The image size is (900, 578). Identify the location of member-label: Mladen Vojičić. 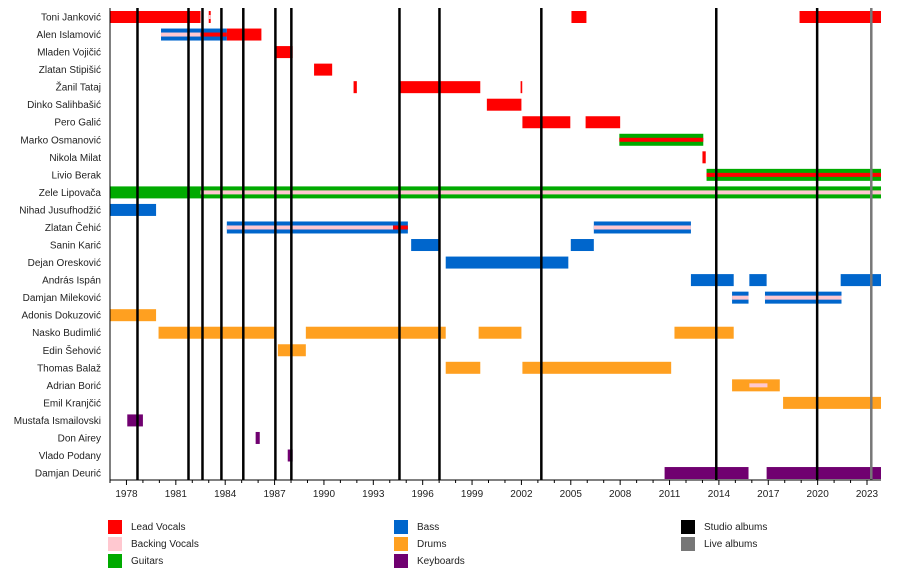
(69, 53).